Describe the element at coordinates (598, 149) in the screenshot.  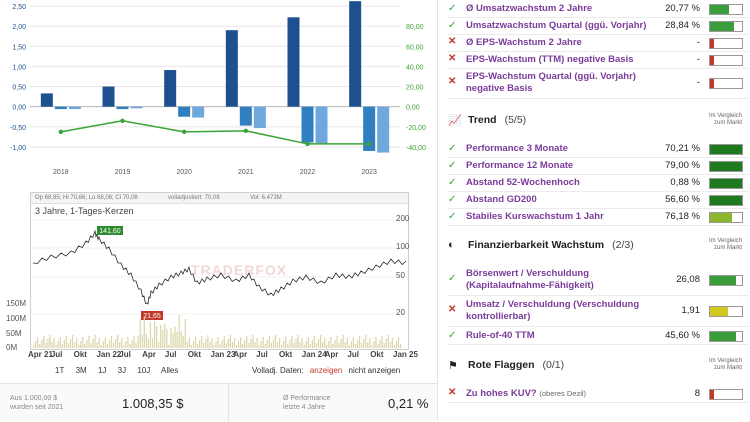
I see `criteria-row: ✓ Performance 3 Monate 70,21 %` at that location.